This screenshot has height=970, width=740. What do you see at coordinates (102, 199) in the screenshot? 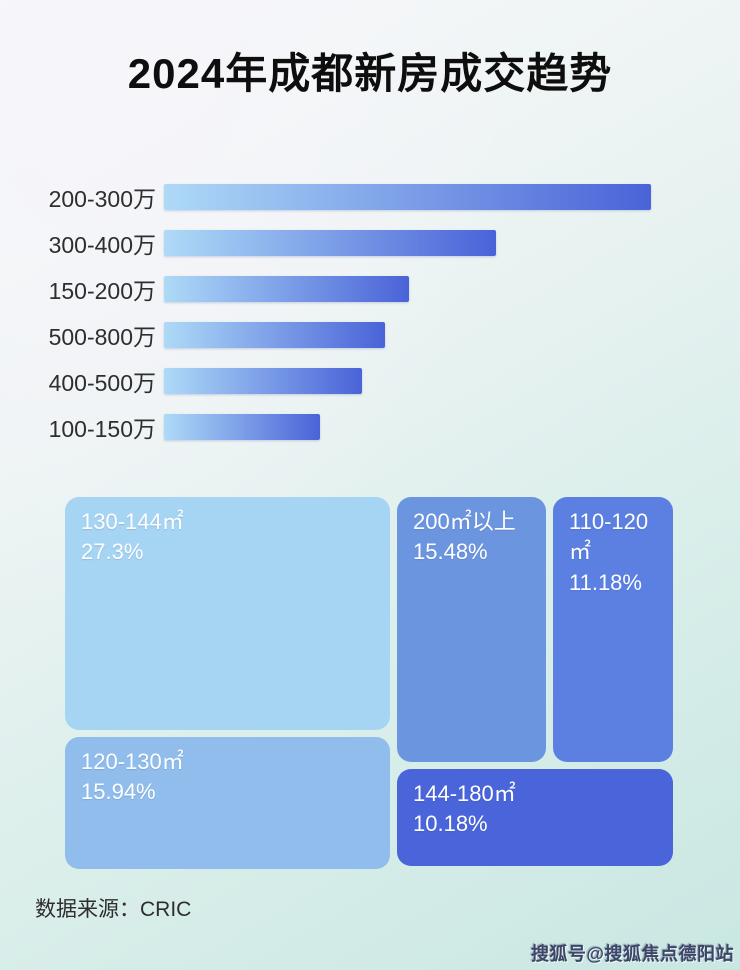
I see `bar-category-label: 200-300万` at bounding box center [102, 199].